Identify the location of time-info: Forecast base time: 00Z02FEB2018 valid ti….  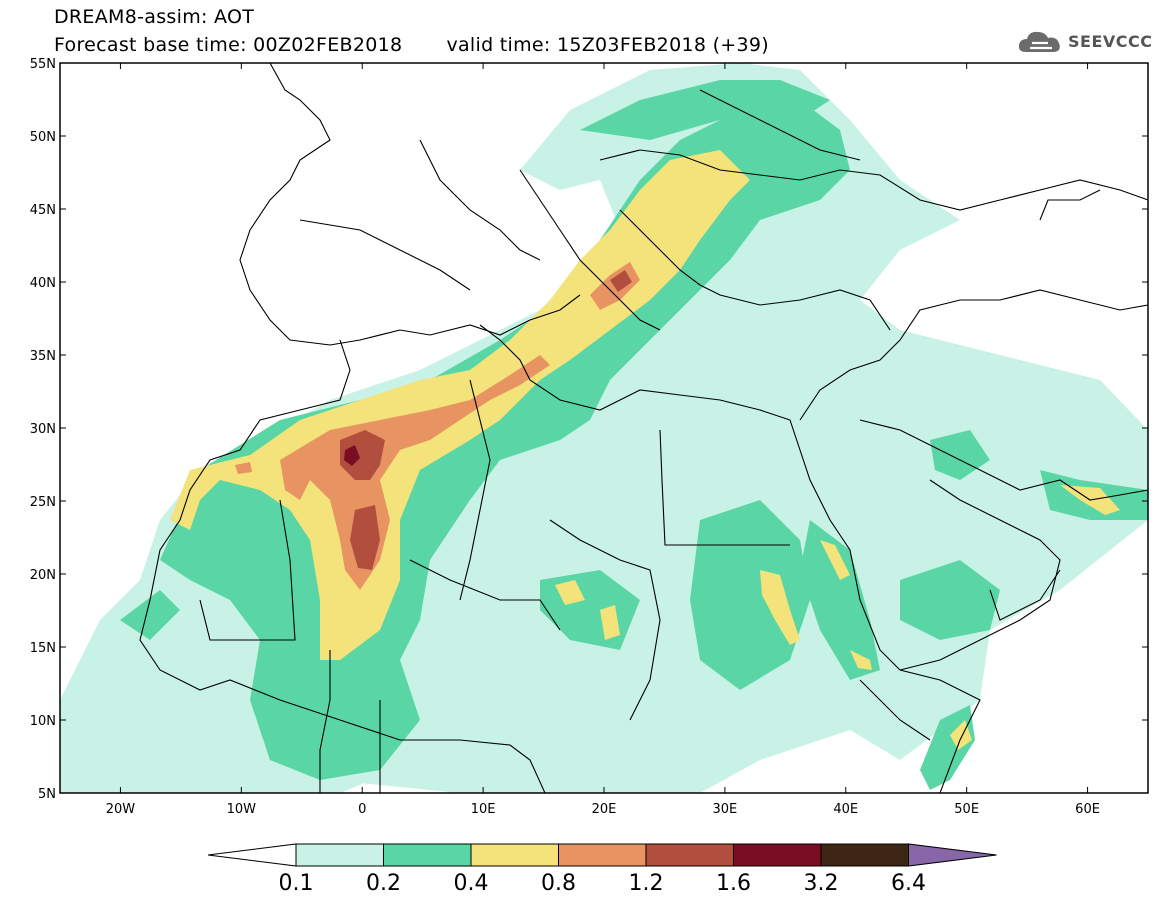
(411, 45).